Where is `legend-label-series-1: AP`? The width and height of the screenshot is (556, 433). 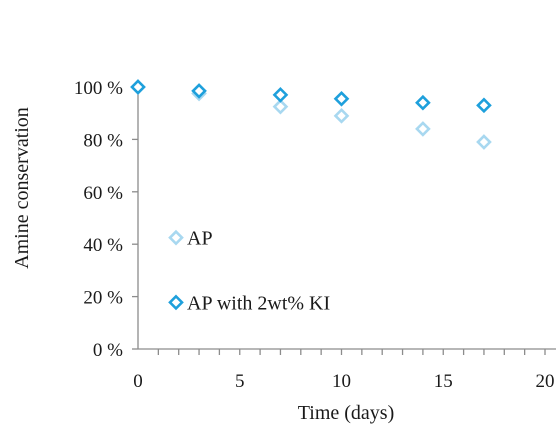 legend-label-series-1: AP is located at coordinates (200, 239).